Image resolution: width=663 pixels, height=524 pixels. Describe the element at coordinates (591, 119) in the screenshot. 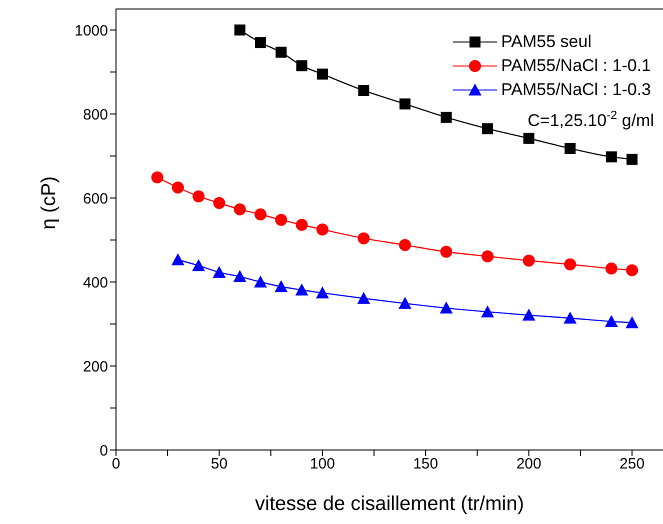

I see `annotation: C=1,25.10$^{-2}$ g/ml` at that location.